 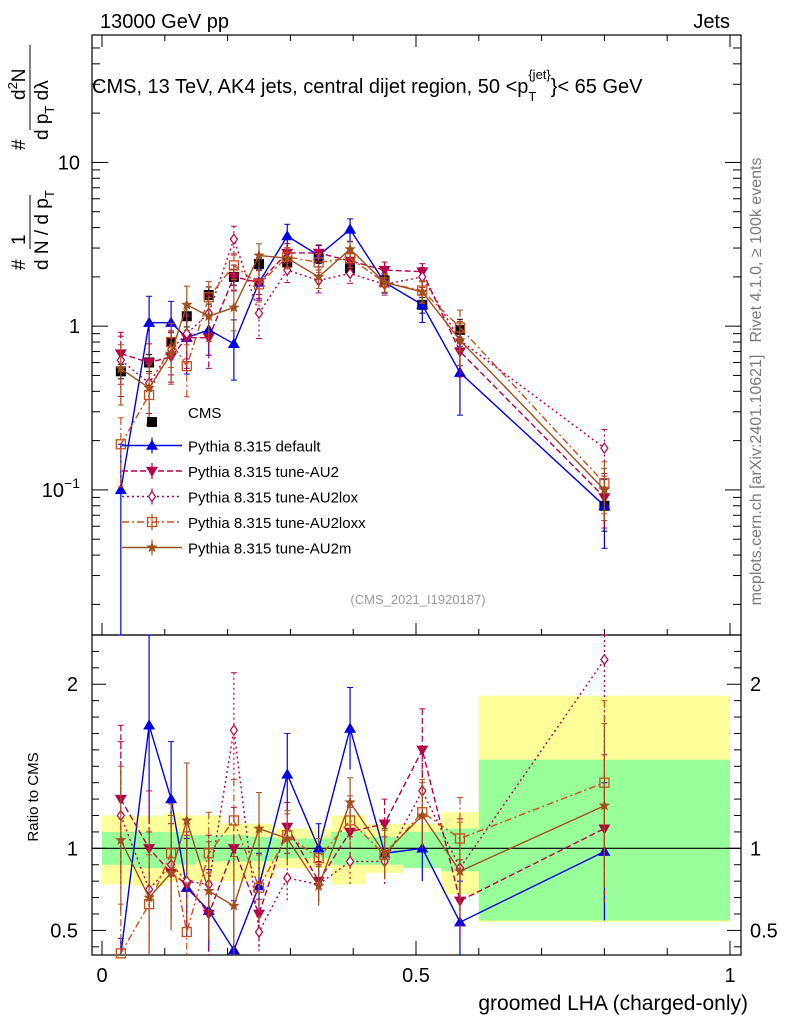 I want to click on ylabel-one: 1, so click(x=19, y=239).